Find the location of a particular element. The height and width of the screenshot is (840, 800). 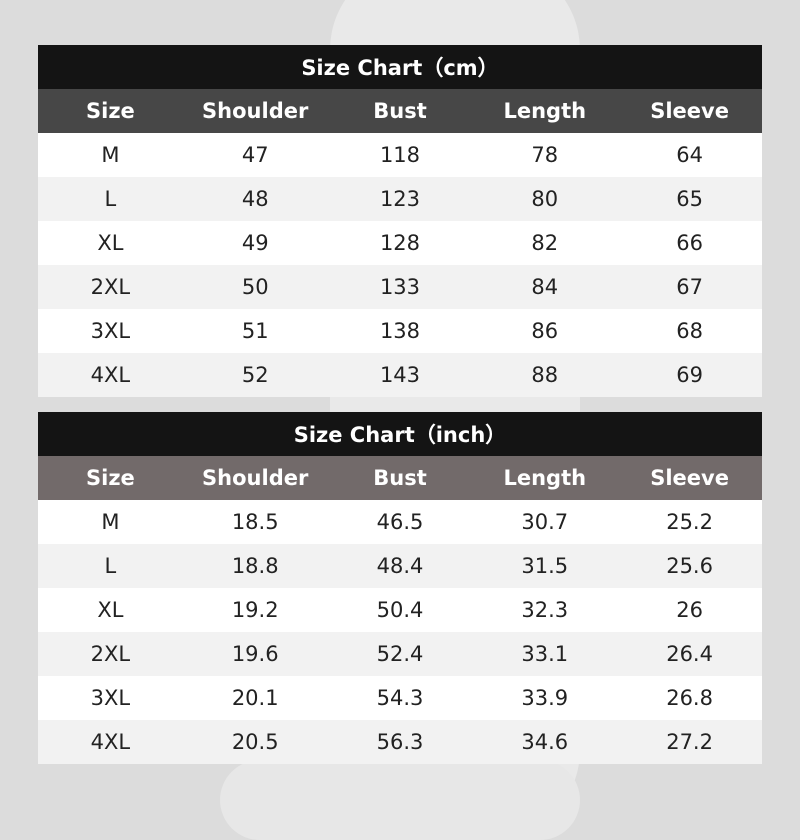

measurement-cell: 33.1 is located at coordinates (545, 654).